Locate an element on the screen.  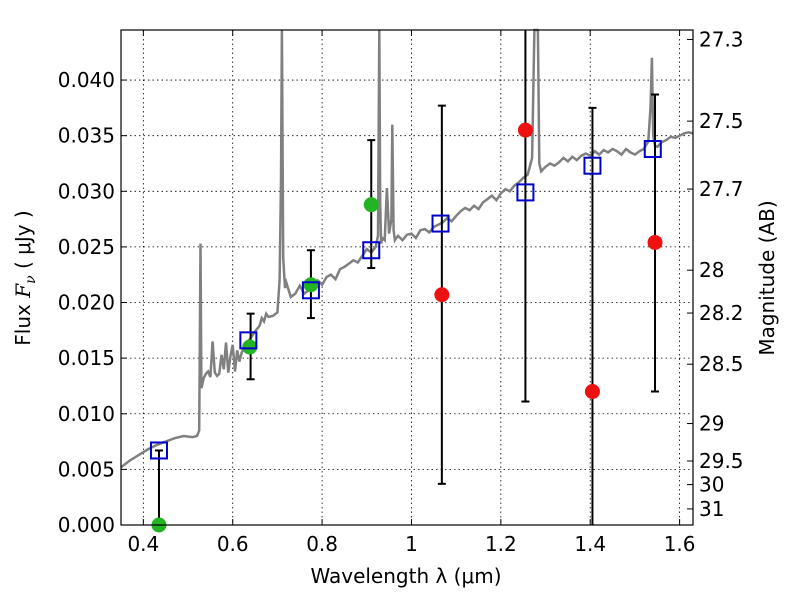
magnitude-tick-label: 28.5 is located at coordinates (721, 364).